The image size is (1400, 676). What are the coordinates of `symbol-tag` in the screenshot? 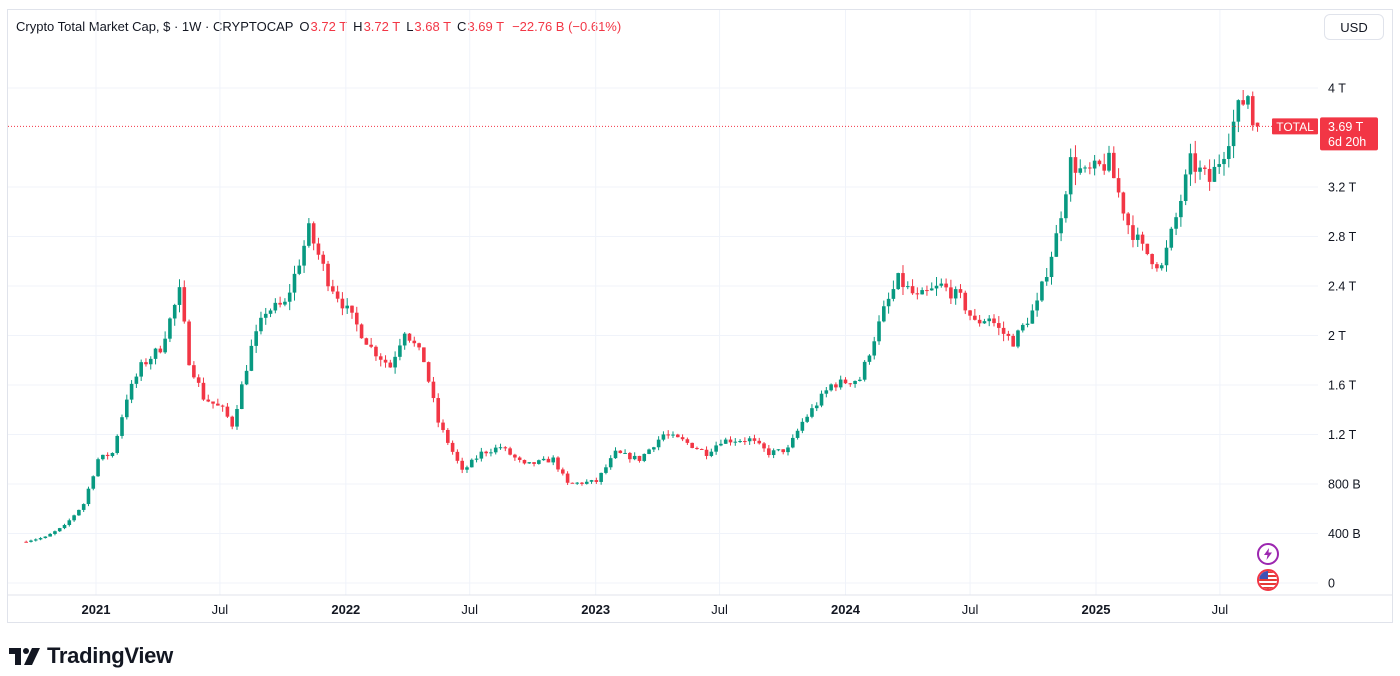 It's located at (1295, 126).